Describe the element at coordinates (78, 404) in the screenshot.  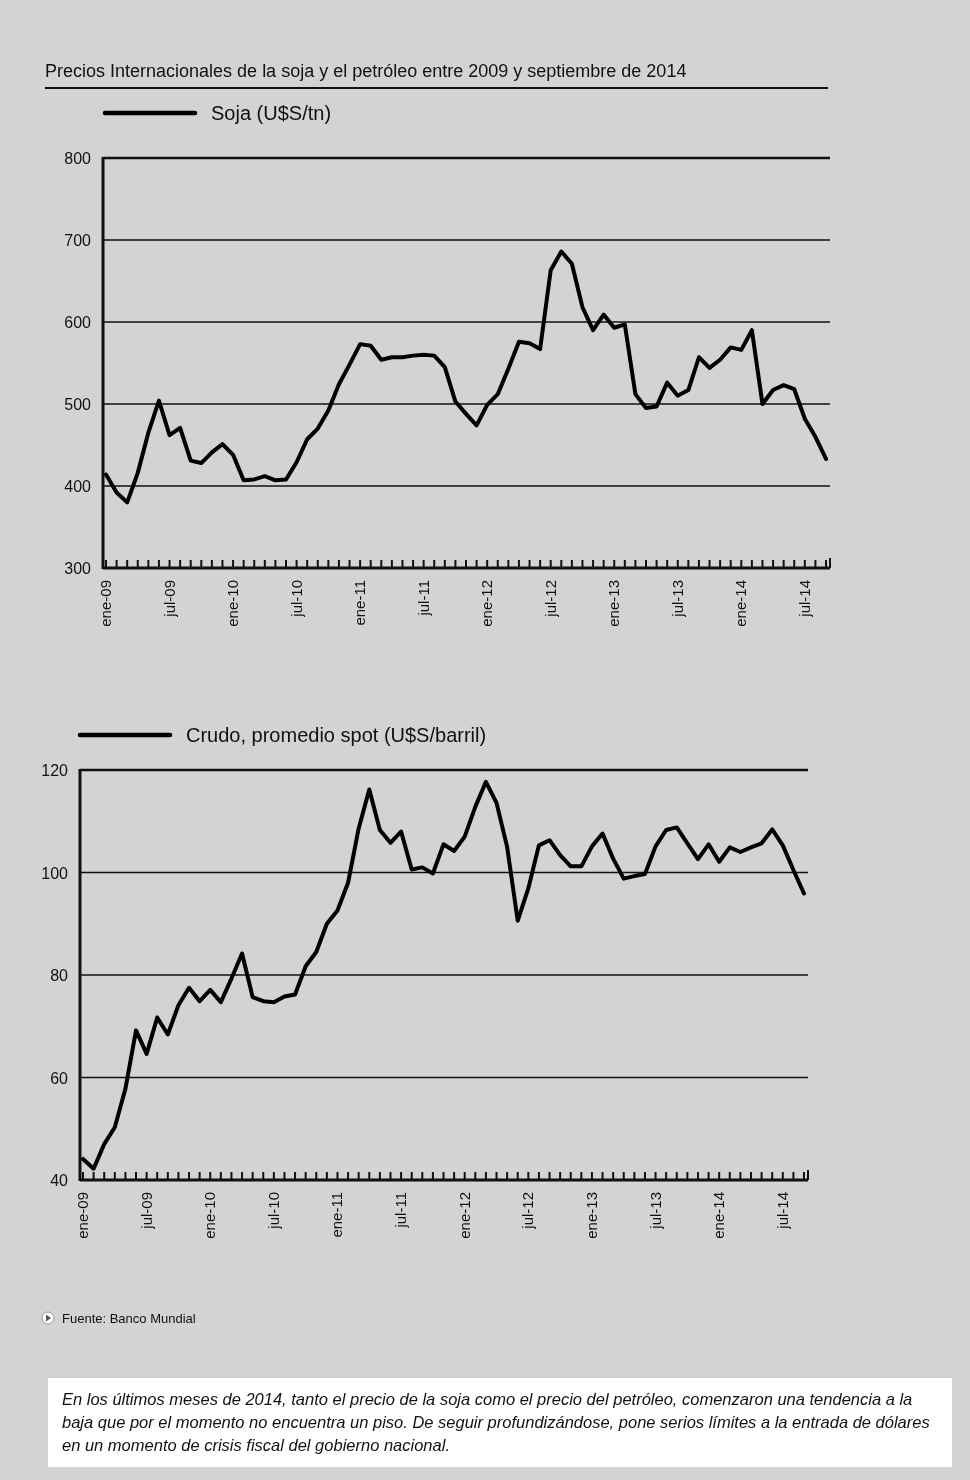
I see `y-tick-label: 500` at that location.